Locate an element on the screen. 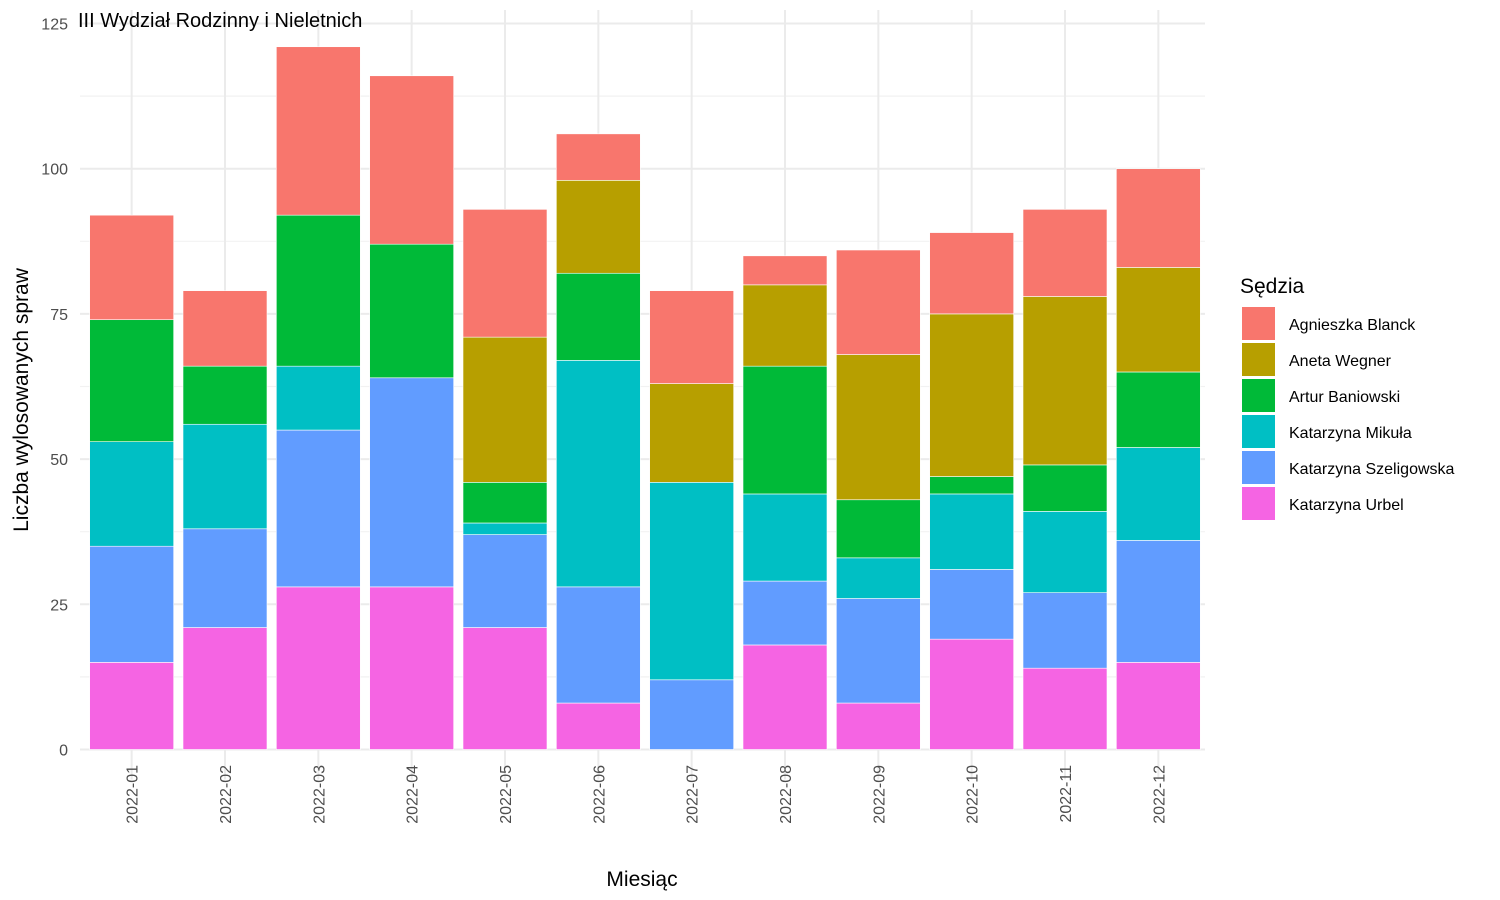  y-axis-ticks: 0 25 50 75 100 125 is located at coordinates (54, 388).